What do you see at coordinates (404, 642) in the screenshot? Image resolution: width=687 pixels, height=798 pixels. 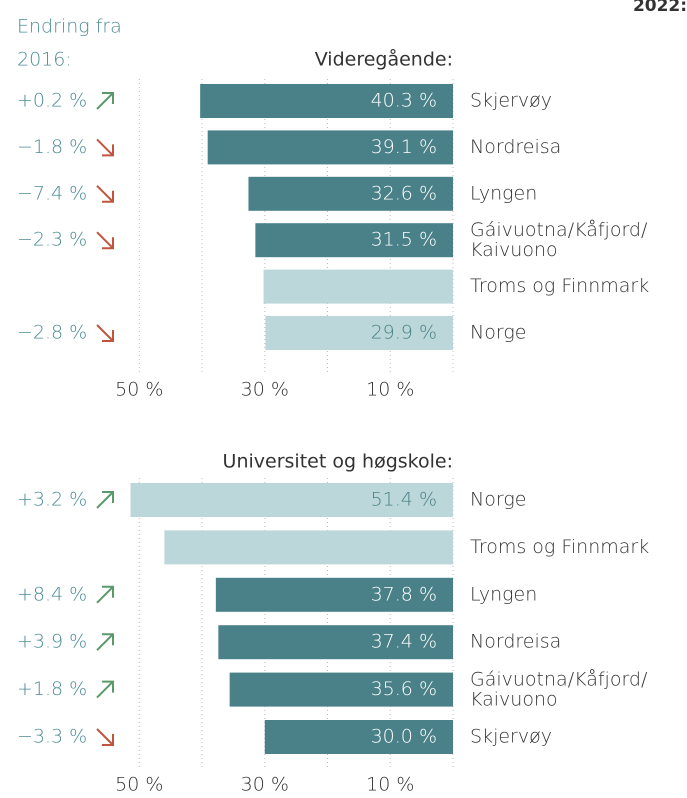 I see `value-label: 37.4 %` at bounding box center [404, 642].